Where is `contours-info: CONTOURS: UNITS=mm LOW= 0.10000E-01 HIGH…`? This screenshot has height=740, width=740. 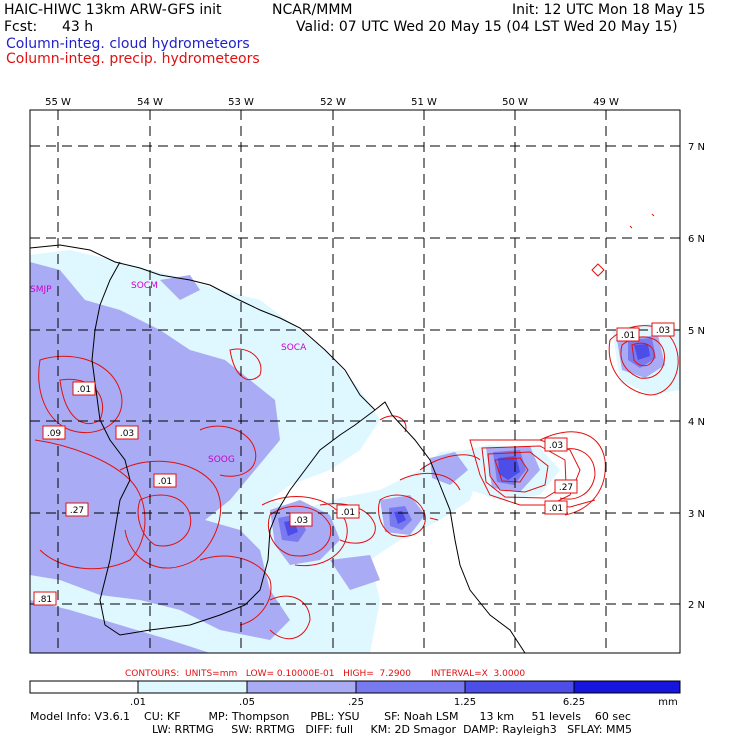 contours-info: CONTOURS: UNITS=mm LOW= 0.10000E-01 HIGH… is located at coordinates (325, 674).